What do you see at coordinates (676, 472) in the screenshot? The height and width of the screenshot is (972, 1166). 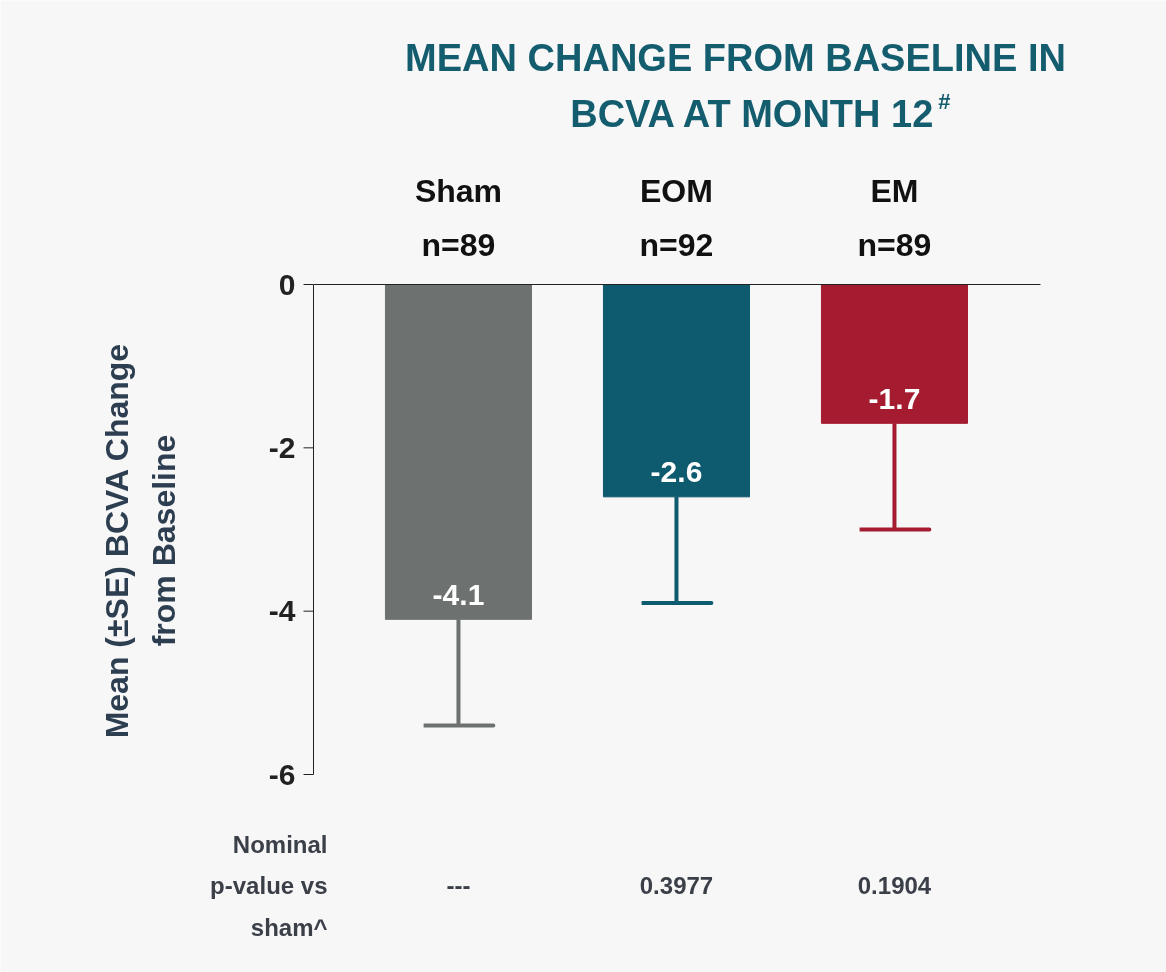 I see `data-label: -2.6` at bounding box center [676, 472].